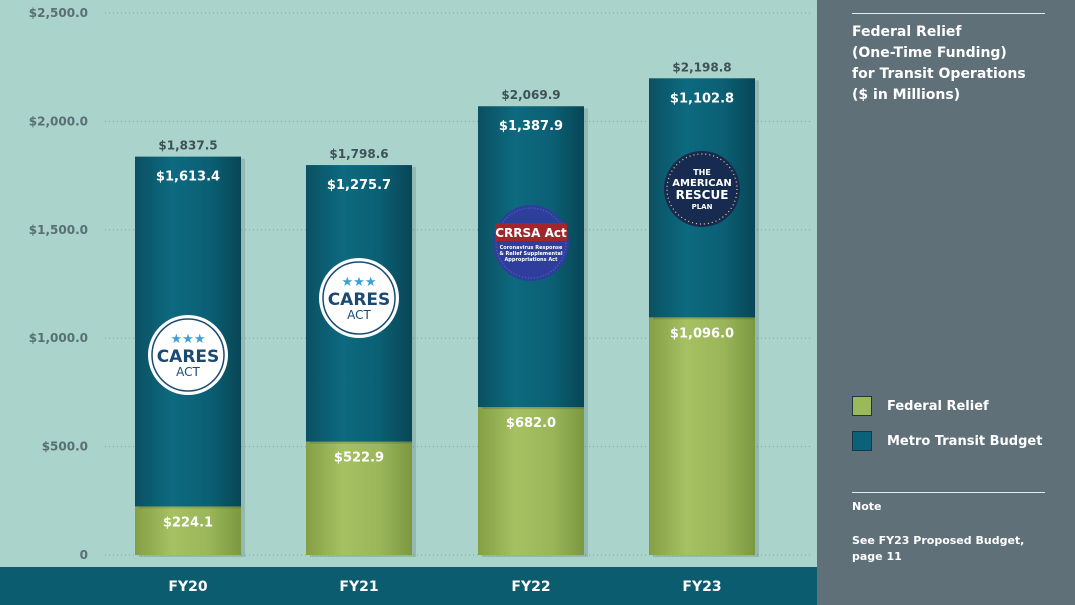 This screenshot has width=1075, height=605. What do you see at coordinates (531, 587) in the screenshot?
I see `x-tick-label: FY22` at bounding box center [531, 587].